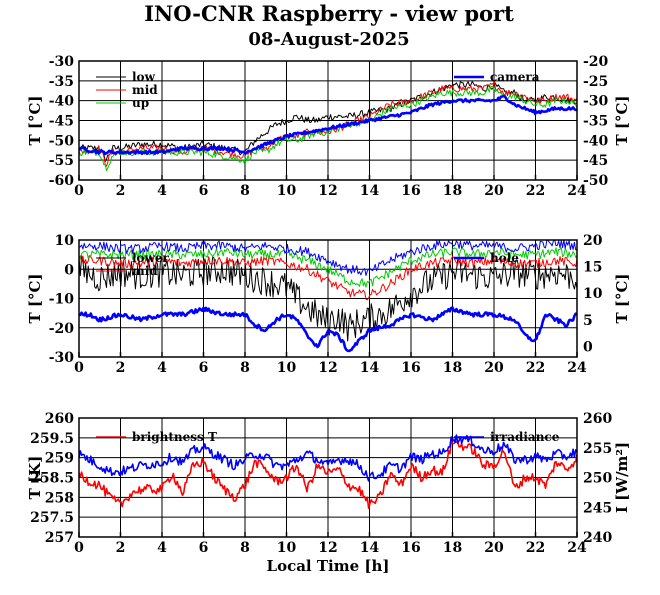 The width and height of the screenshot is (660, 595). I want to click on legend-label-brightness-T: brightness T, so click(174, 437).